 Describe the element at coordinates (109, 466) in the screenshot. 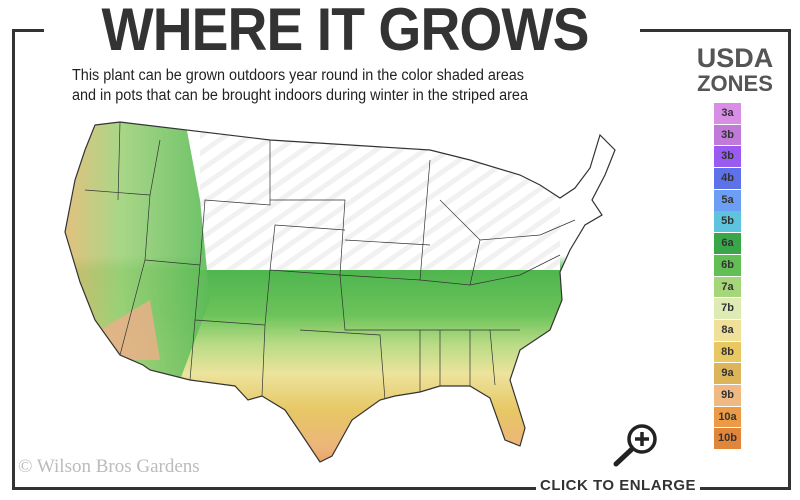

I see `copyright-watermark: © Wilson Bros Gardens` at that location.